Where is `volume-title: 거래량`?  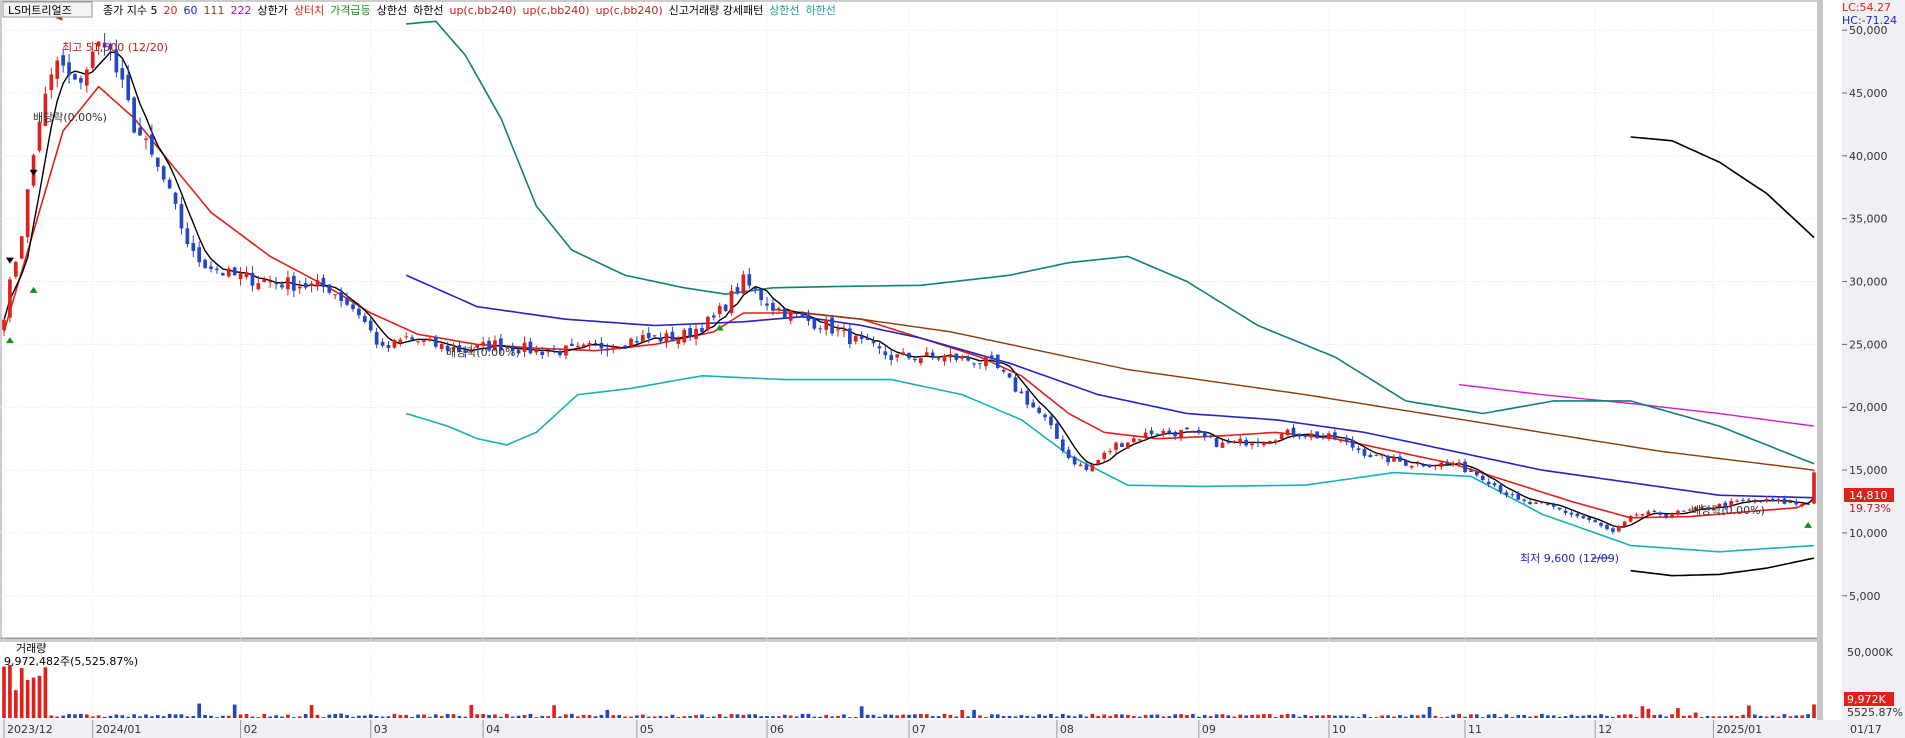 volume-title: 거래량 is located at coordinates (31, 648).